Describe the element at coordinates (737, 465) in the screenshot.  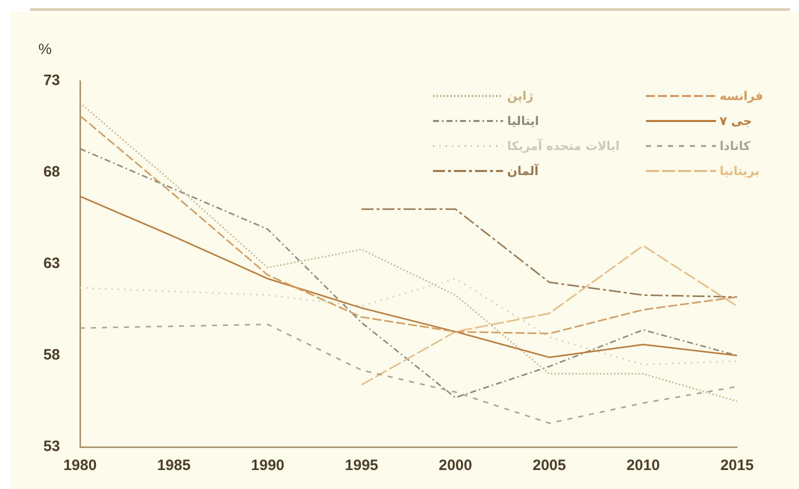
I see `x-tick-label: 2015` at that location.